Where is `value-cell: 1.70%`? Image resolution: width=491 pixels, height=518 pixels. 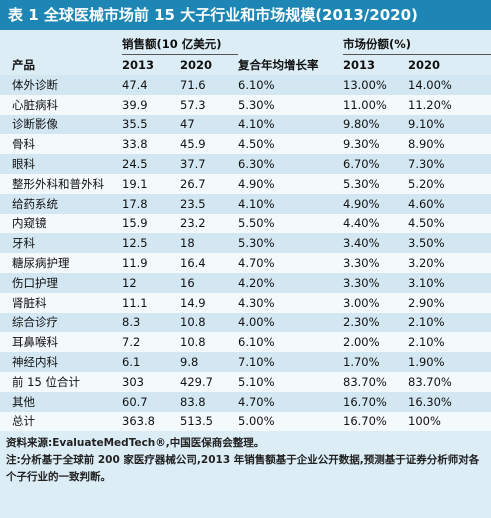 value-cell: 1.70% is located at coordinates (375, 362).